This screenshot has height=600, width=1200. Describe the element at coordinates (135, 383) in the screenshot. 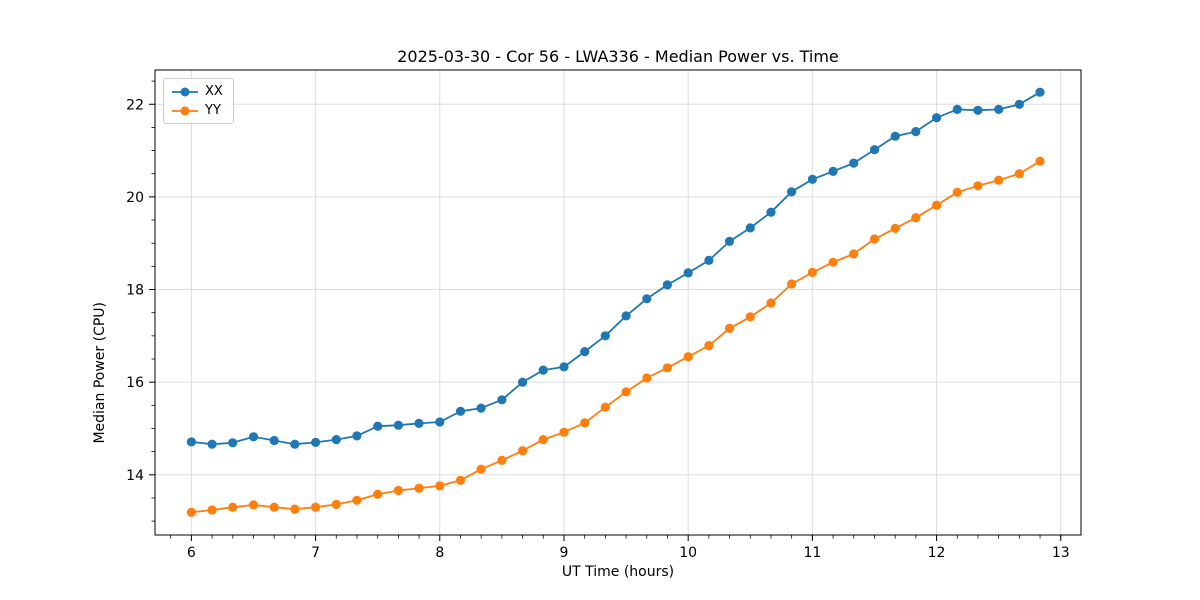

I see `y-tick-label: 16` at that location.